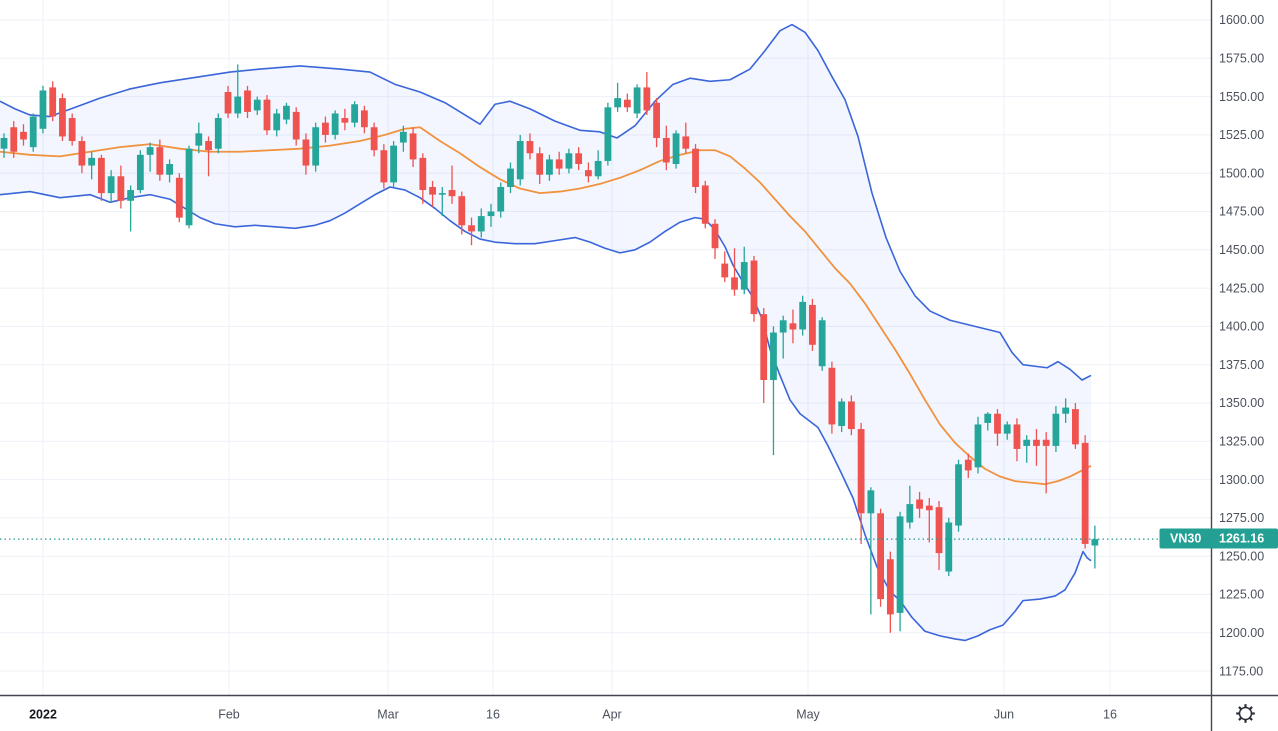 This screenshot has height=731, width=1278. What do you see at coordinates (573, 715) in the screenshot?
I see `time-axis: 2022 Feb Mar 16 Apr May Jun 16` at bounding box center [573, 715].